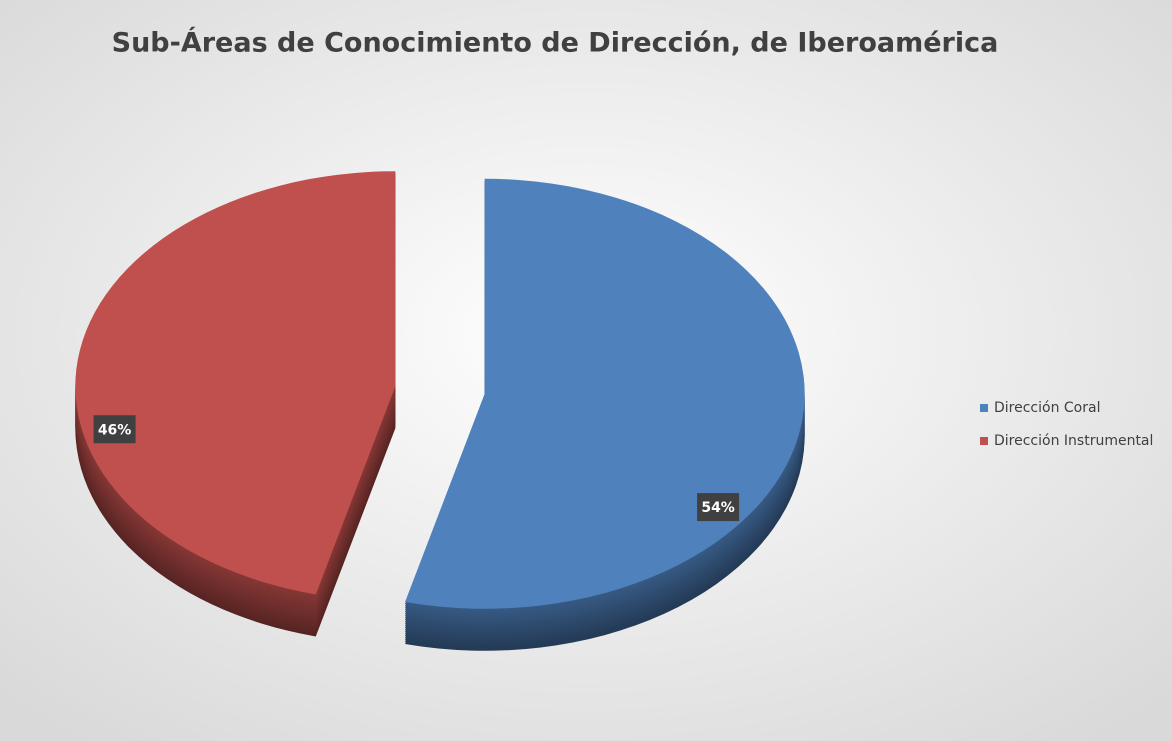 The height and width of the screenshot is (741, 1172). I want to click on legend-label: Dirección Instrumental, so click(1073, 441).